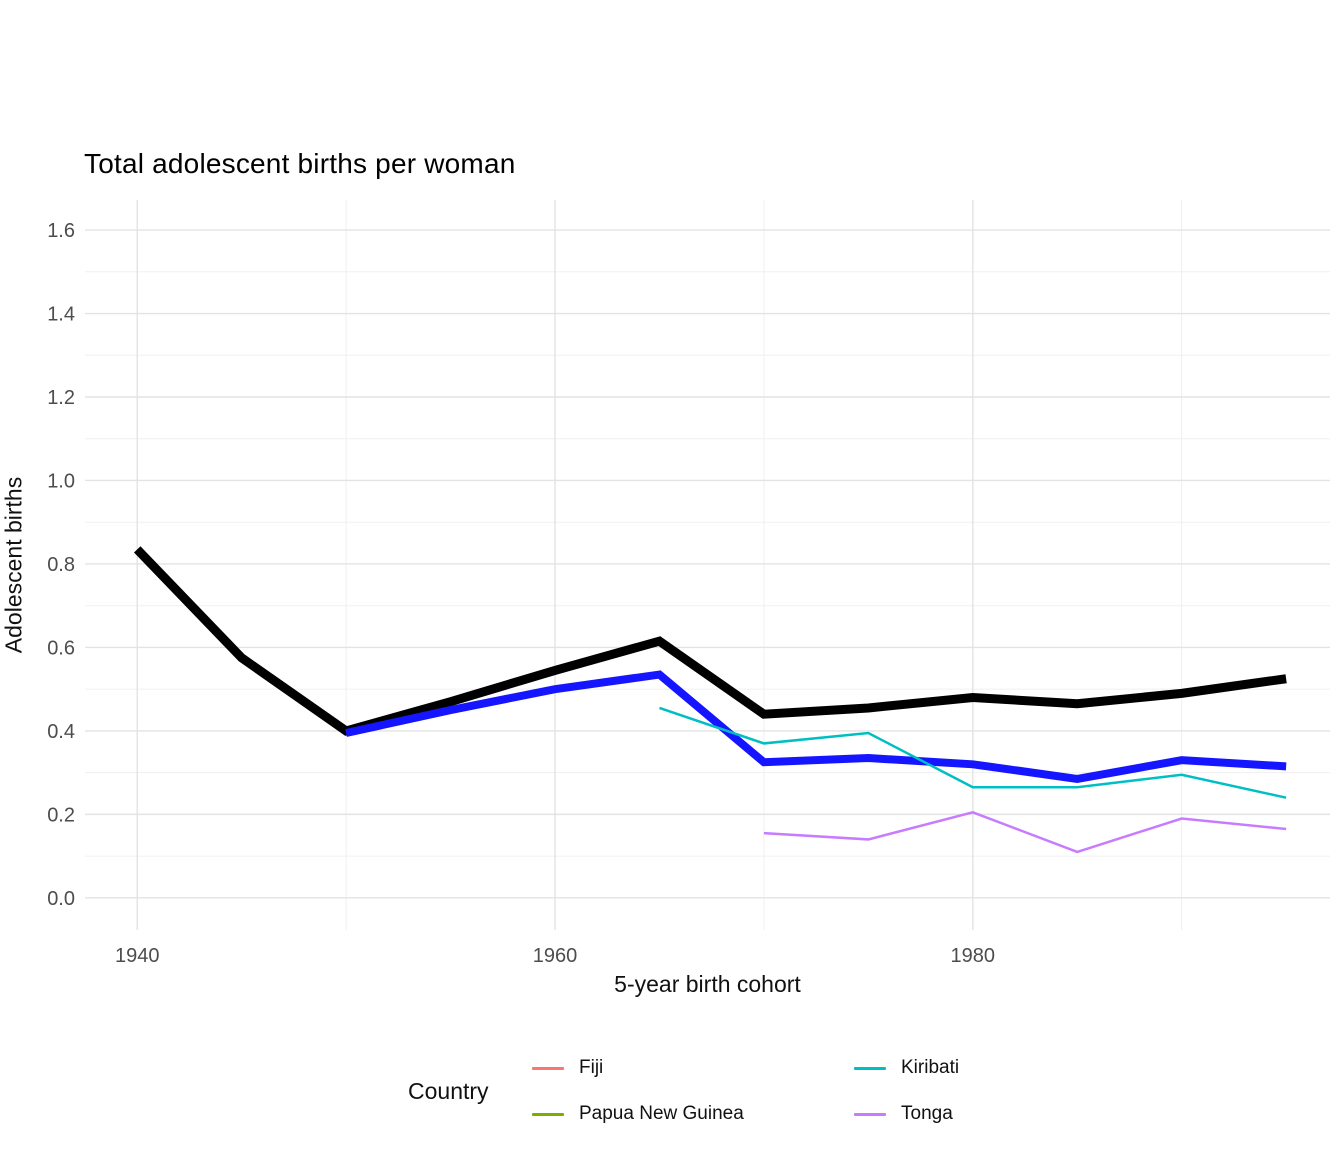 This screenshot has width=1344, height=1152. Describe the element at coordinates (61, 815) in the screenshot. I see `y-tick-label: 0.2` at that location.